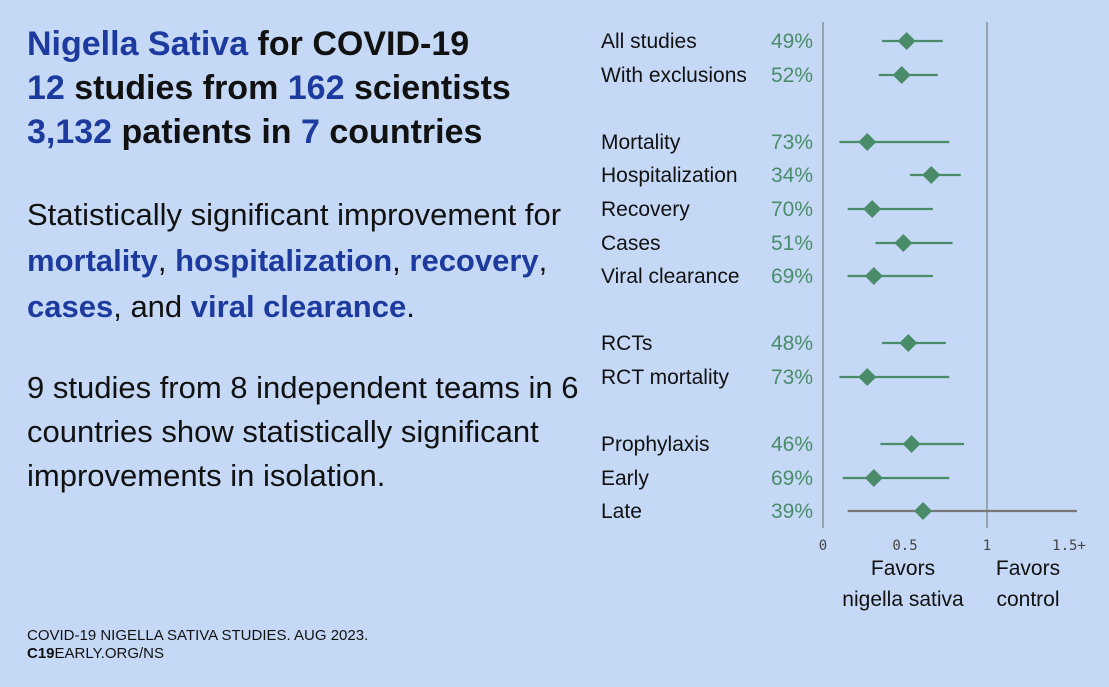  What do you see at coordinates (1069, 546) in the screenshot?
I see `x-tick-label: 1.5+` at bounding box center [1069, 546].